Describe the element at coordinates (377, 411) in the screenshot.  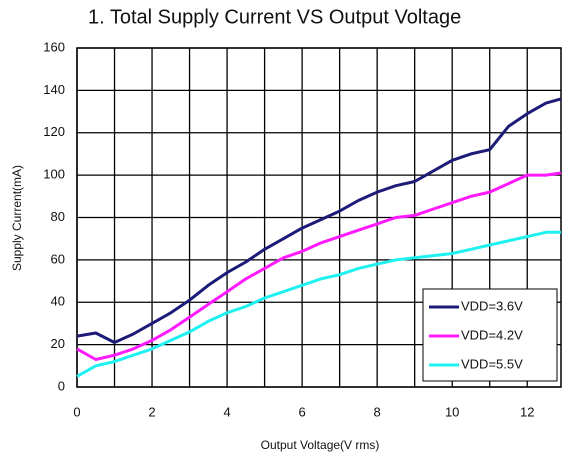
I see `x-tick-label: 8` at that location.